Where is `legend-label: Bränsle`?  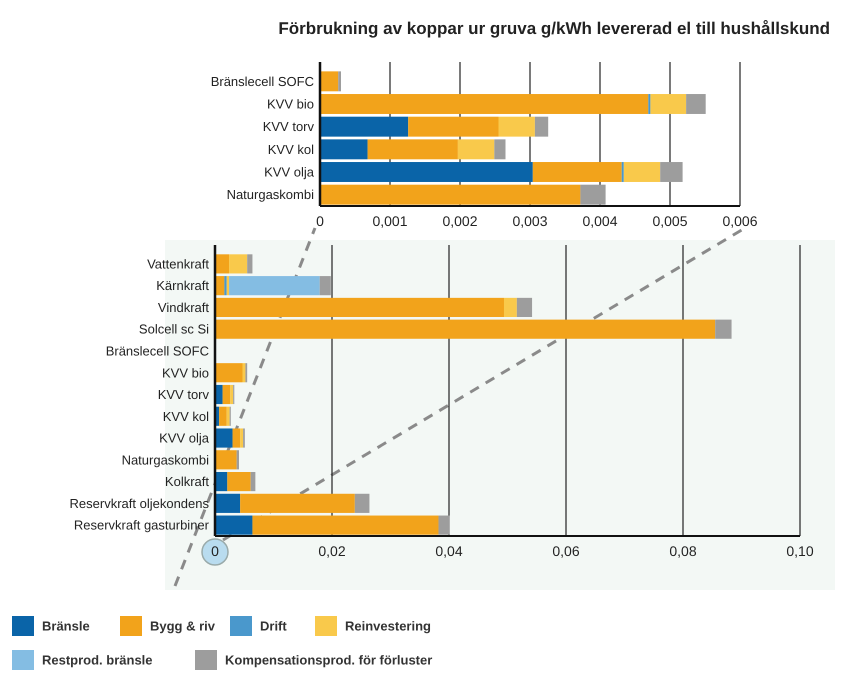
legend-label: Bränsle is located at coordinates (66, 626).